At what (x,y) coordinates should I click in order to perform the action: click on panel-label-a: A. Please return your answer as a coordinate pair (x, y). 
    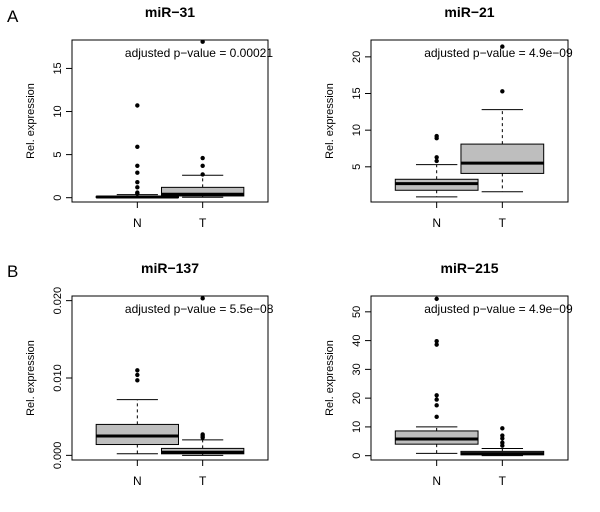
    Looking at the image, I should click on (13, 16).